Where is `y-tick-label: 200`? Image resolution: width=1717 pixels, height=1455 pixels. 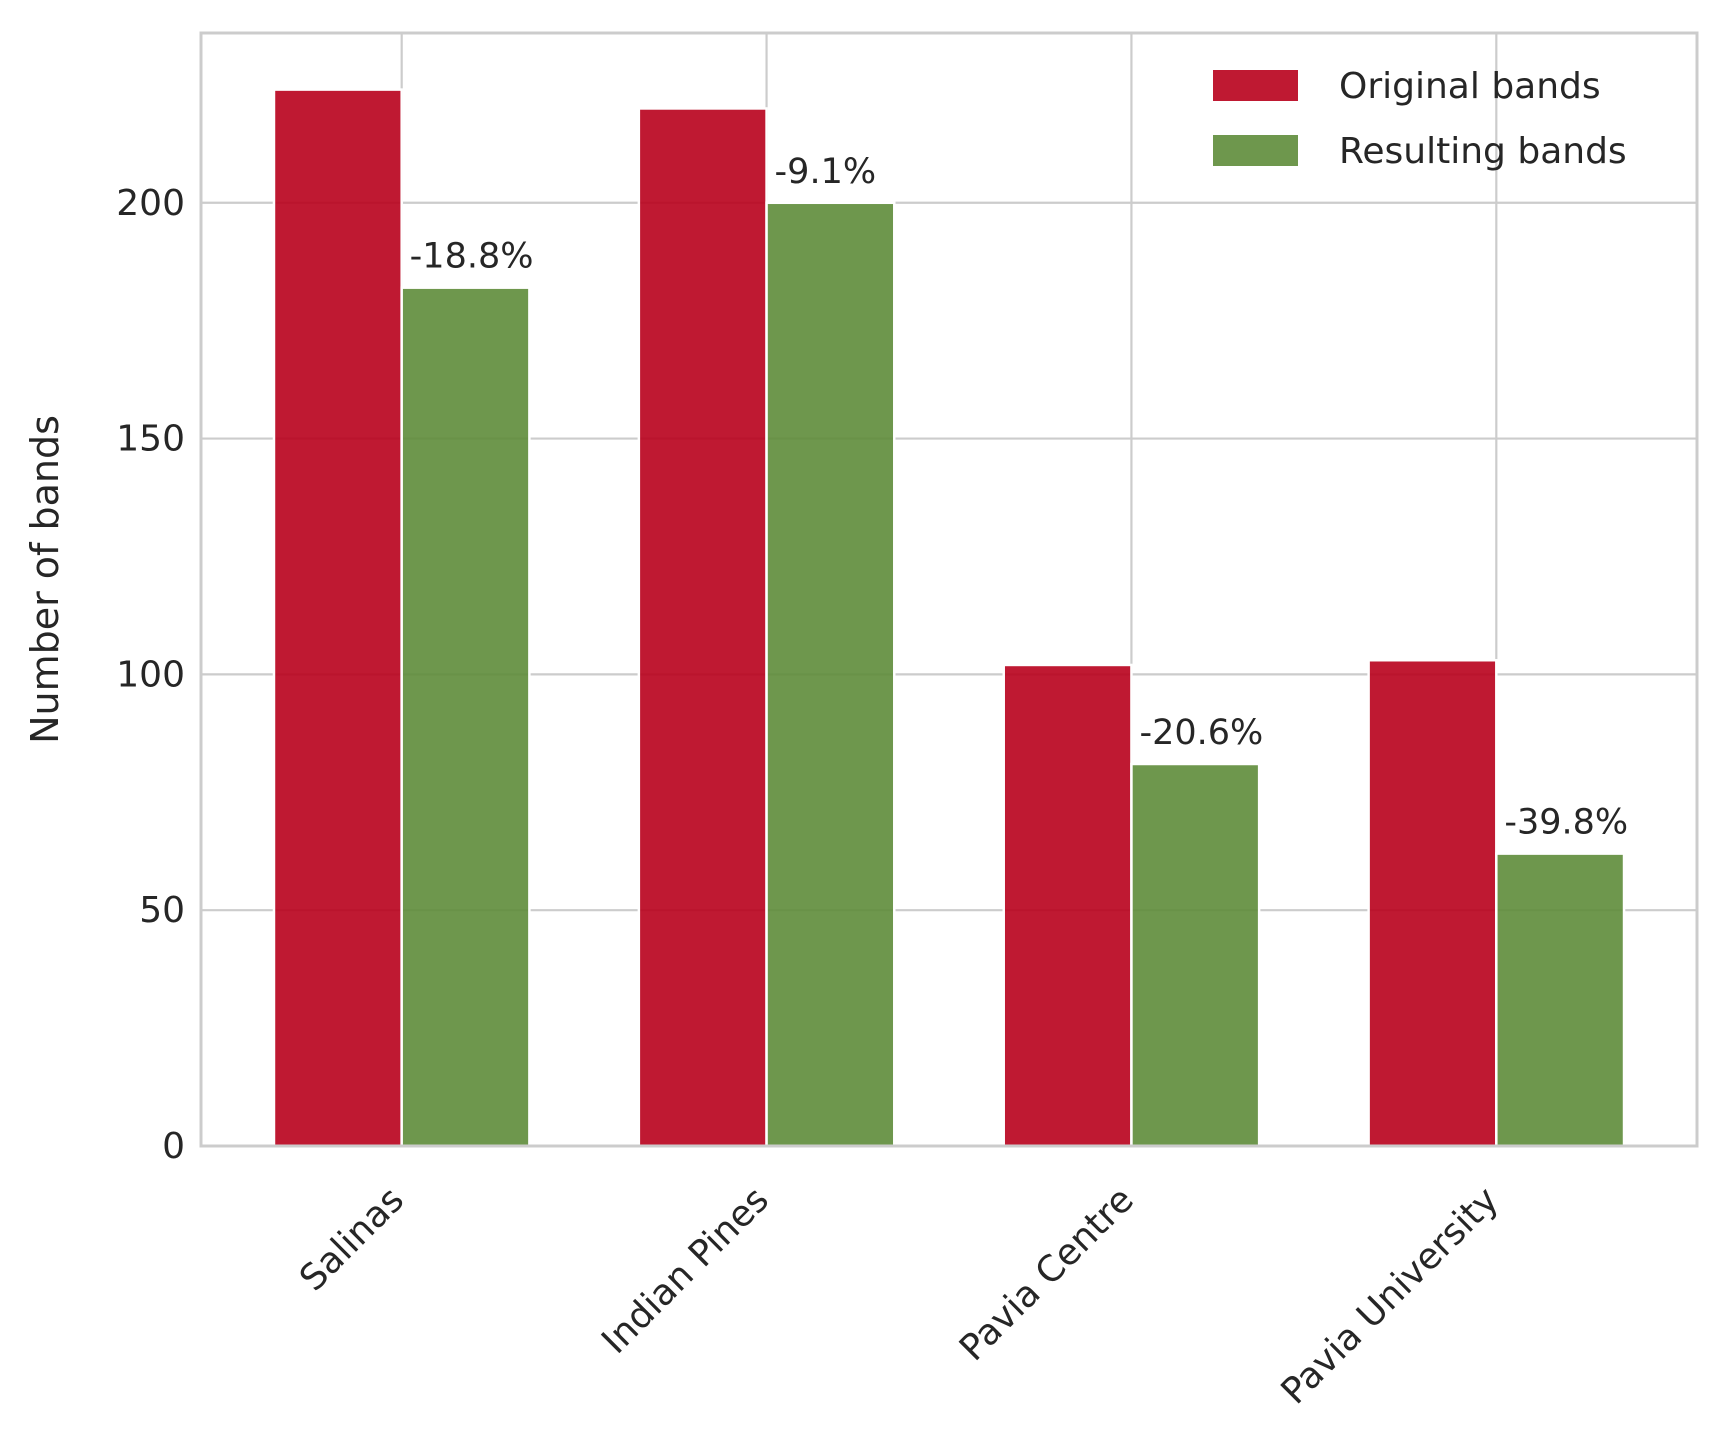 y-tick-label: 200 is located at coordinates (150, 203).